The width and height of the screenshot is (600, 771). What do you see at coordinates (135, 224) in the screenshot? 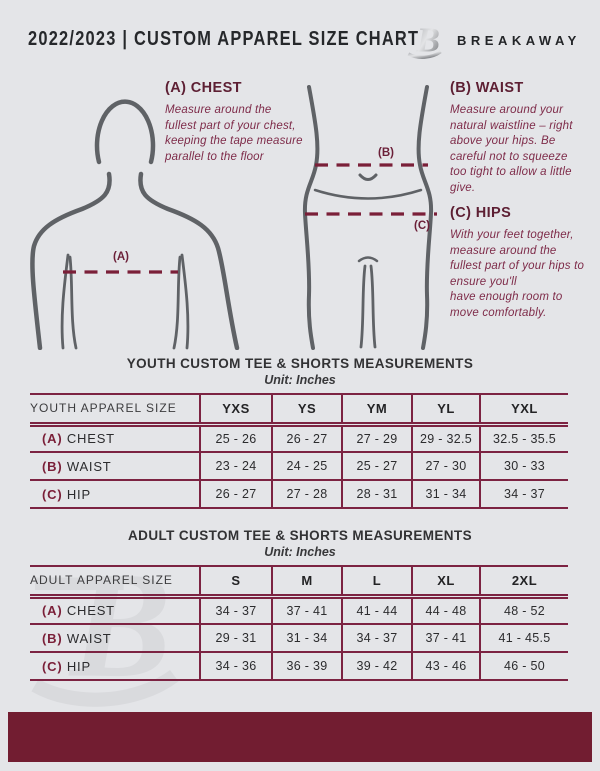
I see `upper-body-figure` at bounding box center [135, 224].